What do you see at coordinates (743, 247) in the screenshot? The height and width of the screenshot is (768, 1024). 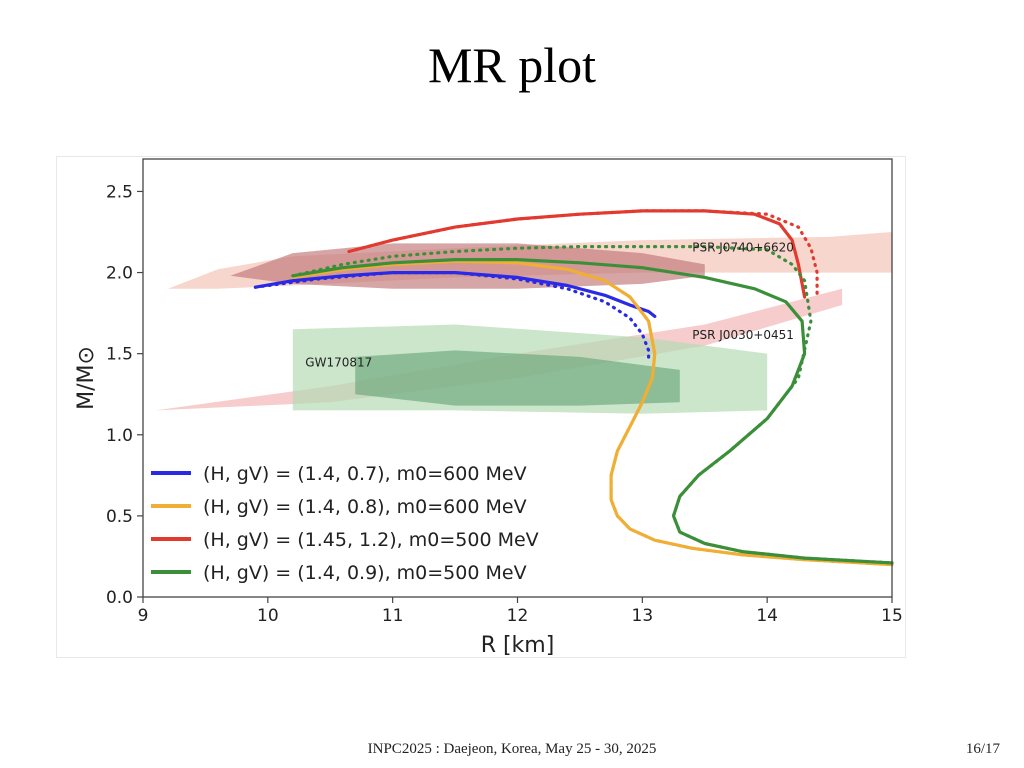 I see `annotation-psr-j0740-6620: PSR J0740+6620` at bounding box center [743, 247].